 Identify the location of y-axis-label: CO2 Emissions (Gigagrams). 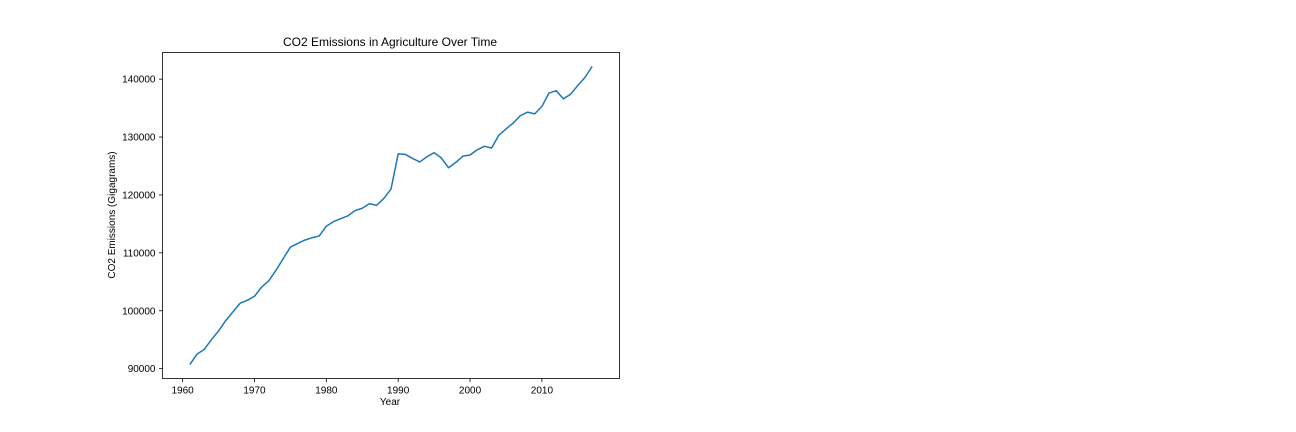
(112, 214).